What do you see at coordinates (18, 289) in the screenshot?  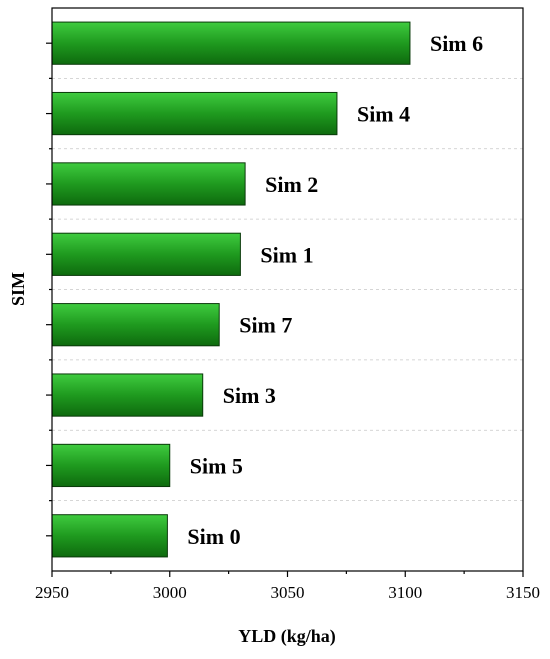 I see `y-axis-title: SIM` at bounding box center [18, 289].